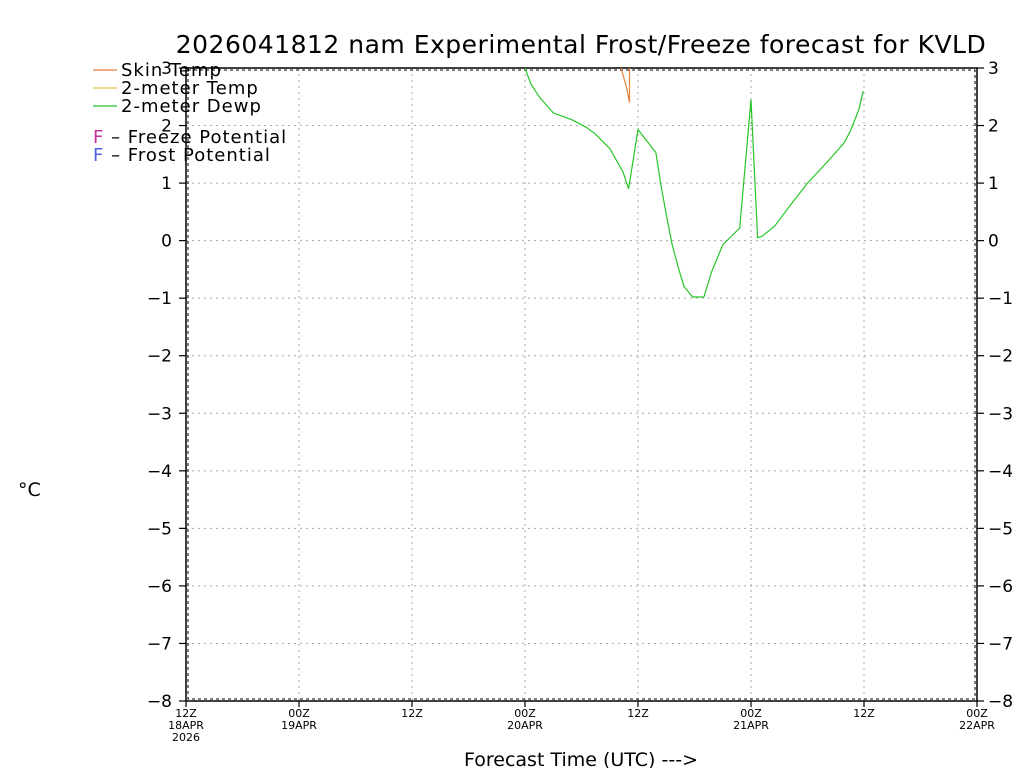 Image resolution: width=1024 pixels, height=768 pixels. I want to click on y-tick-label-right: 0, so click(993, 242).